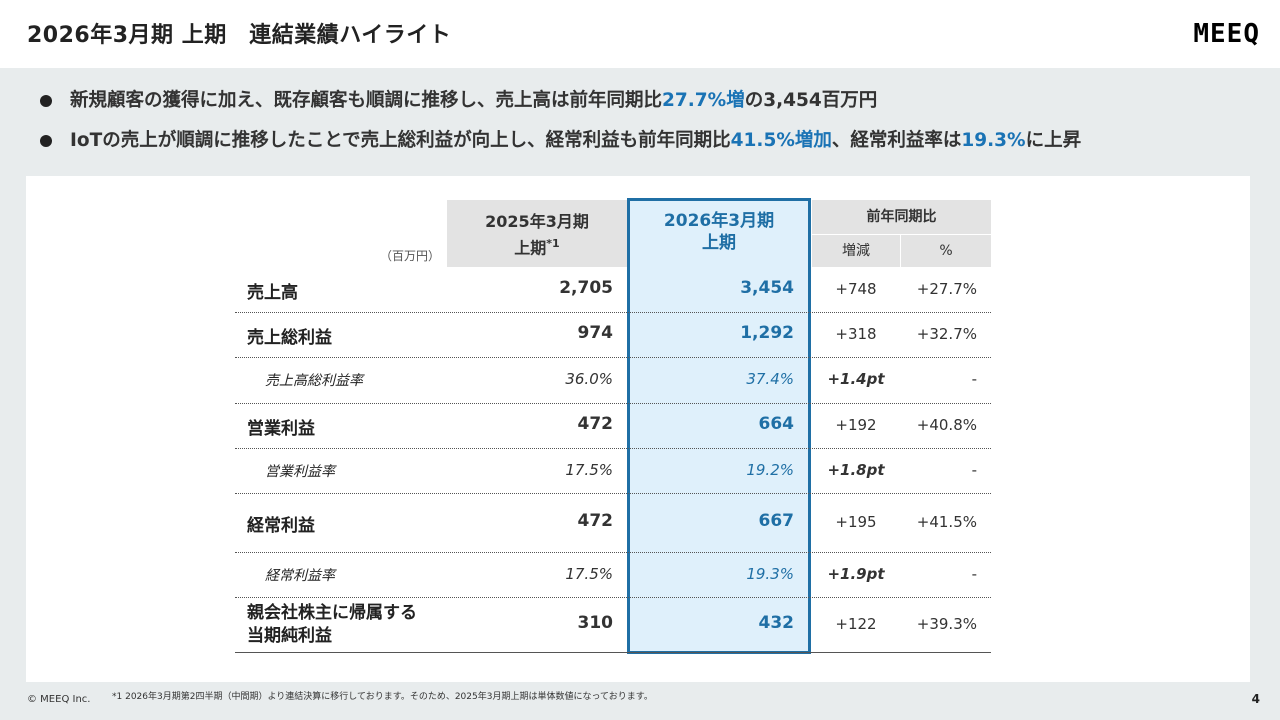 The height and width of the screenshot is (720, 1280). I want to click on yoy-header: 前年同期比, so click(901, 217).